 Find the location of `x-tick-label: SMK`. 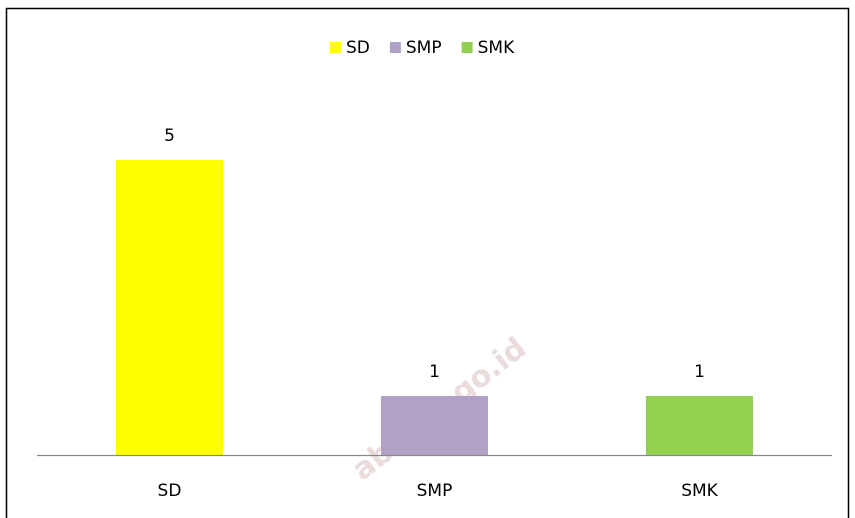

x-tick-label: SMK is located at coordinates (699, 491).